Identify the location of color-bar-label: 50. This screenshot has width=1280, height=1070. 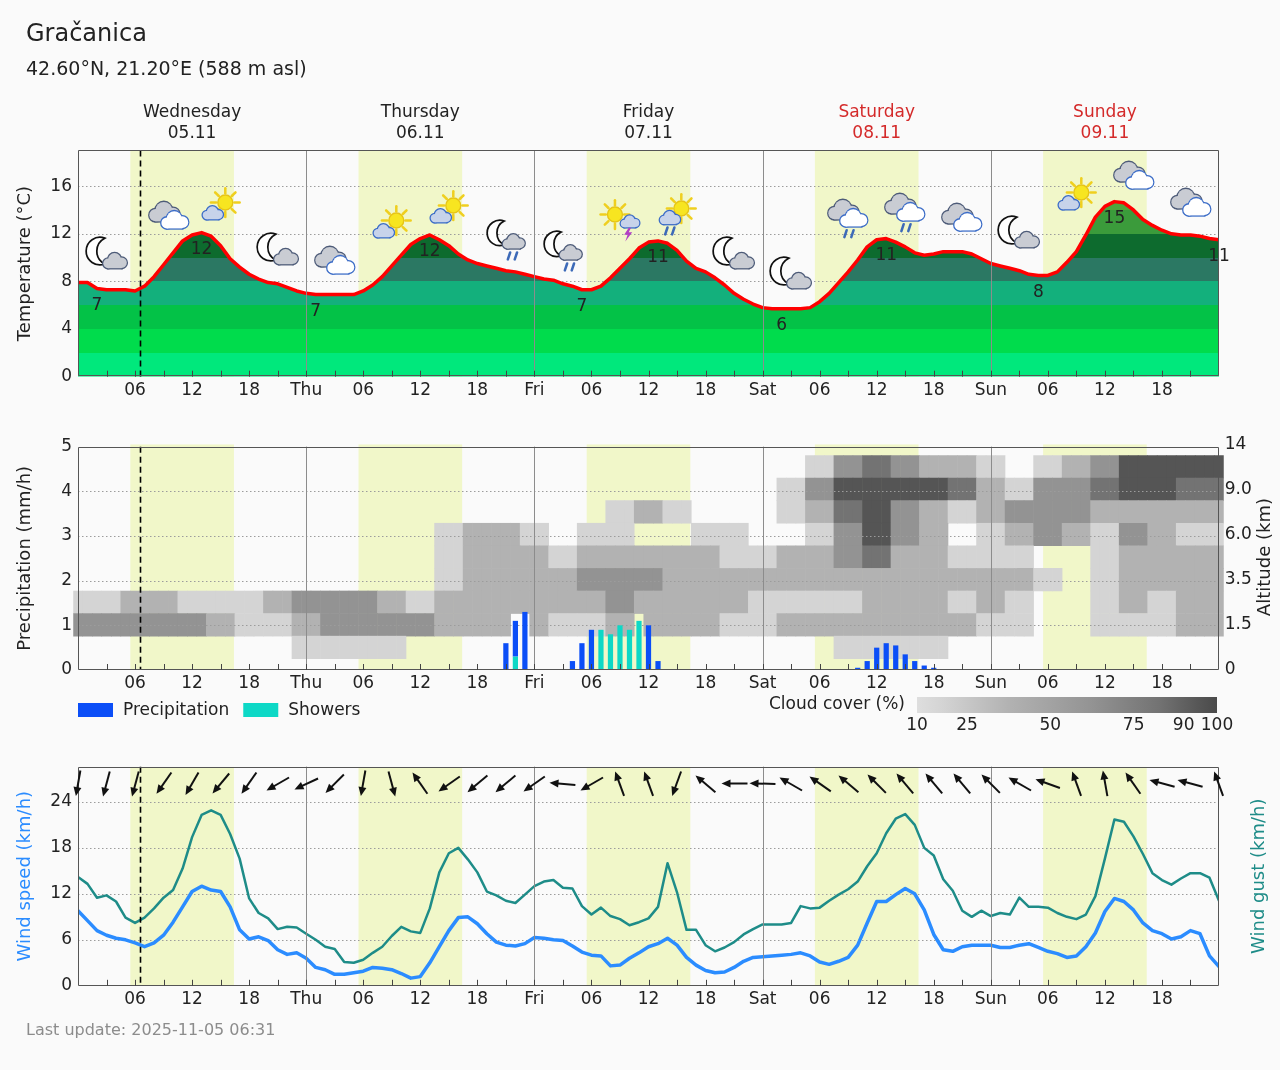
(1050, 724).